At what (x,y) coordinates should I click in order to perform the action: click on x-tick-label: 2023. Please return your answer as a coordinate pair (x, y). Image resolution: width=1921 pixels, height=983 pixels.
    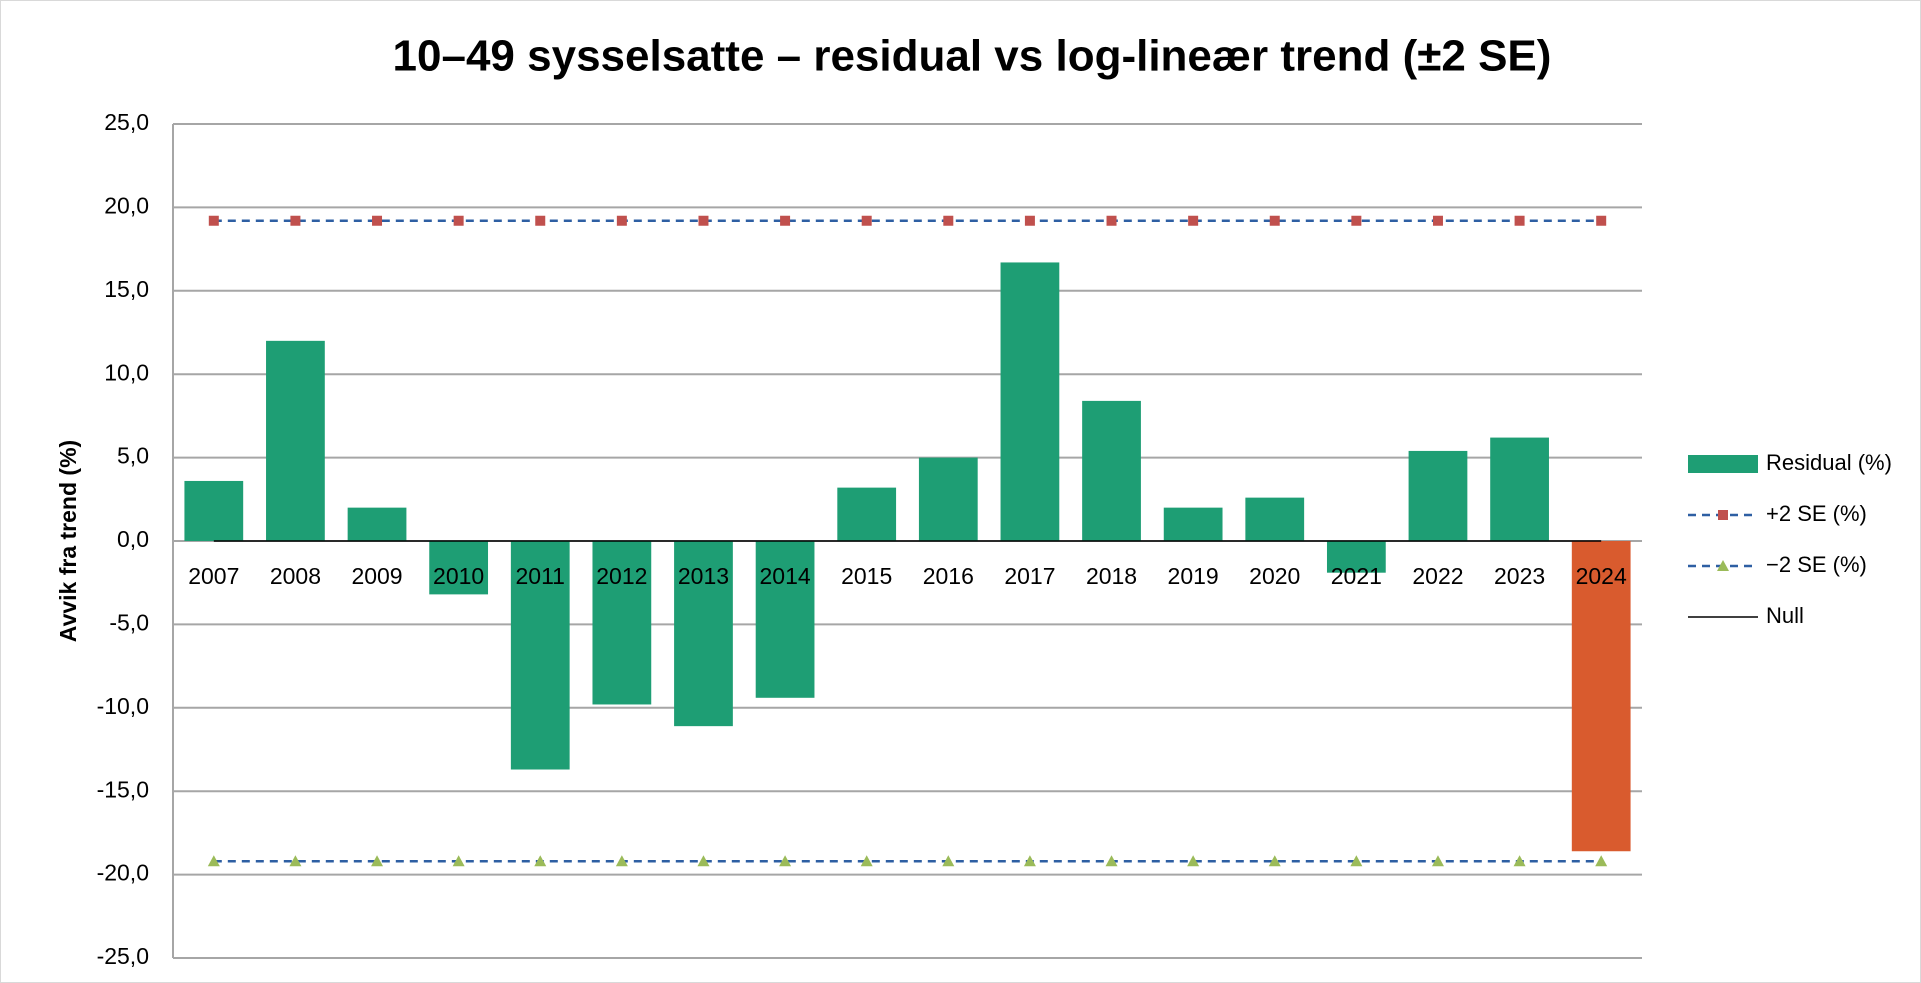
    Looking at the image, I should click on (1519, 576).